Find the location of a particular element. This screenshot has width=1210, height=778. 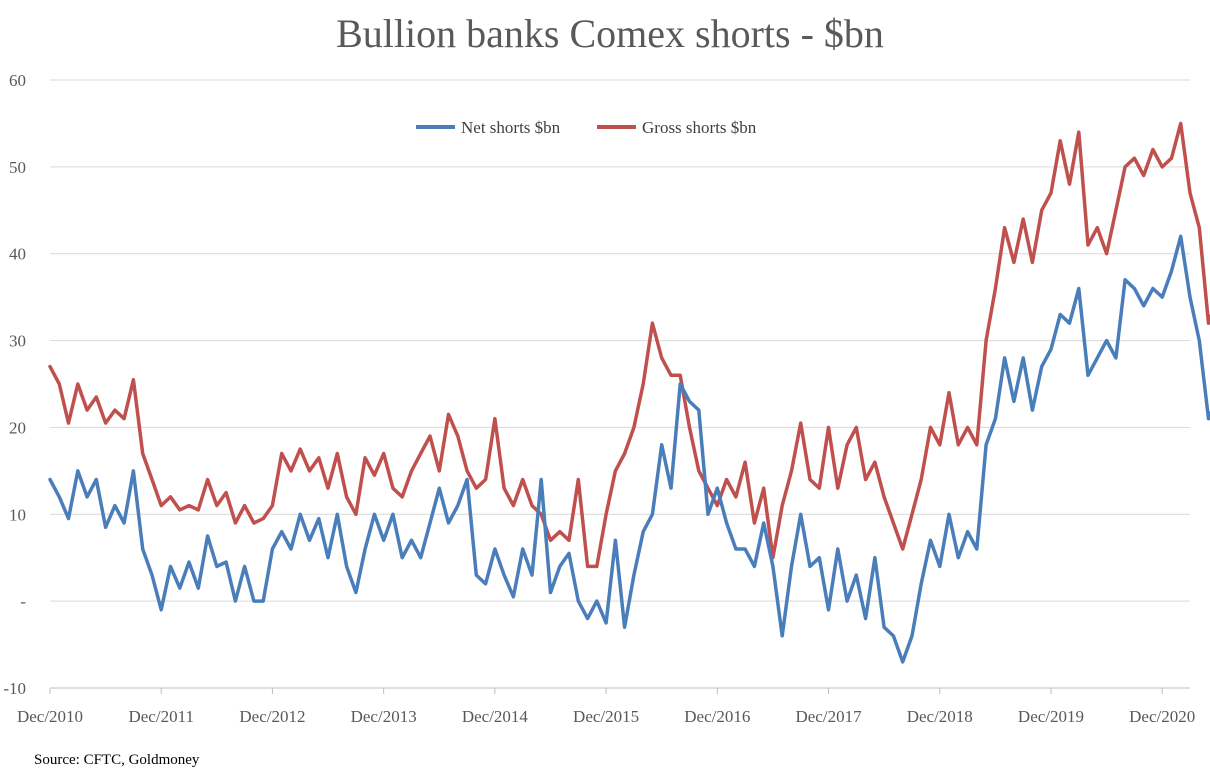

x-tick-label: Dec/2017 is located at coordinates (828, 716).